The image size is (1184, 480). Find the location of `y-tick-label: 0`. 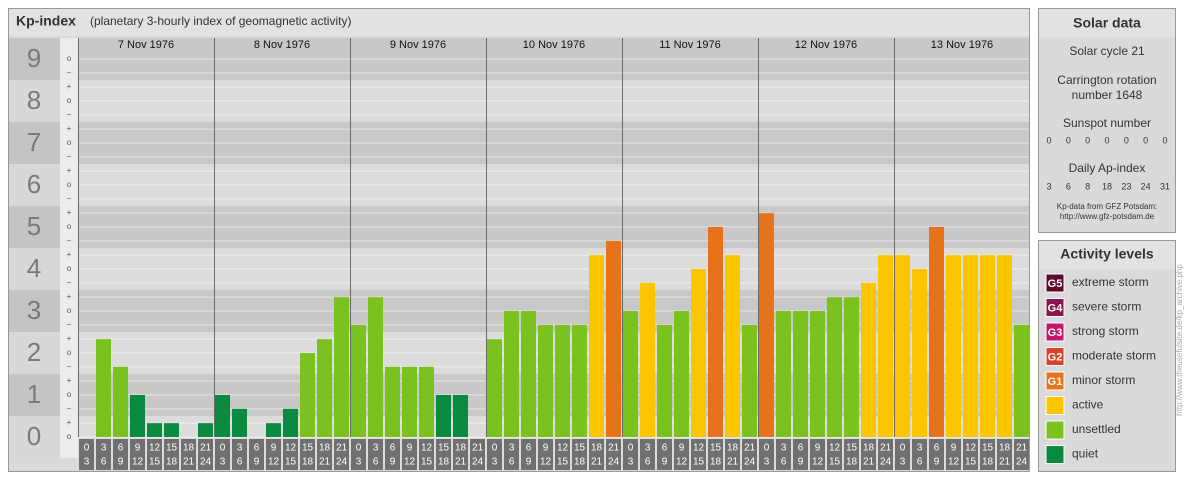

y-tick-label: 0 is located at coordinates (34, 436).